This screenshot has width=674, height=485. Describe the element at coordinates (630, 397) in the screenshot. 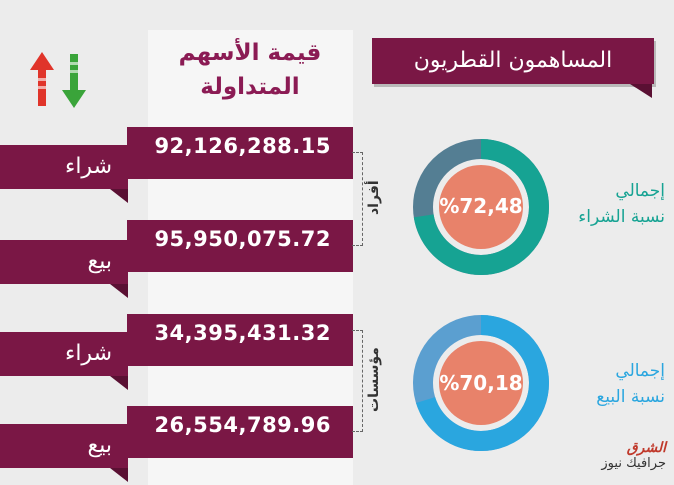

I see `sell-description-line2: نسبة البيع` at that location.